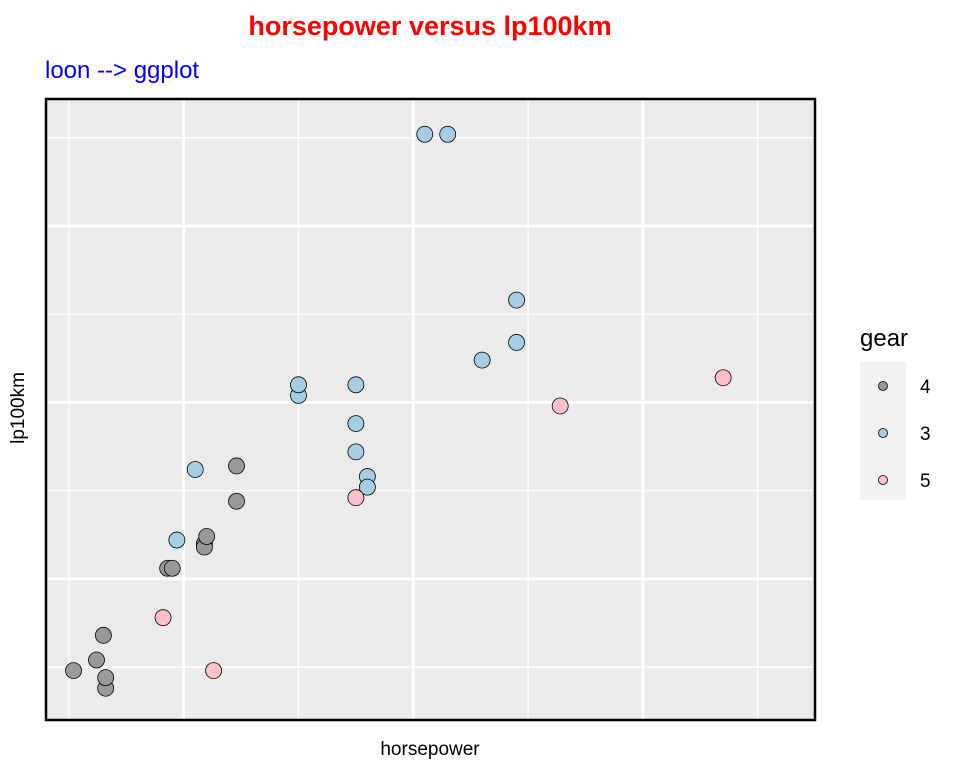 This screenshot has width=960, height=768. Describe the element at coordinates (925, 434) in the screenshot. I see `legend-label-3: 3` at that location.